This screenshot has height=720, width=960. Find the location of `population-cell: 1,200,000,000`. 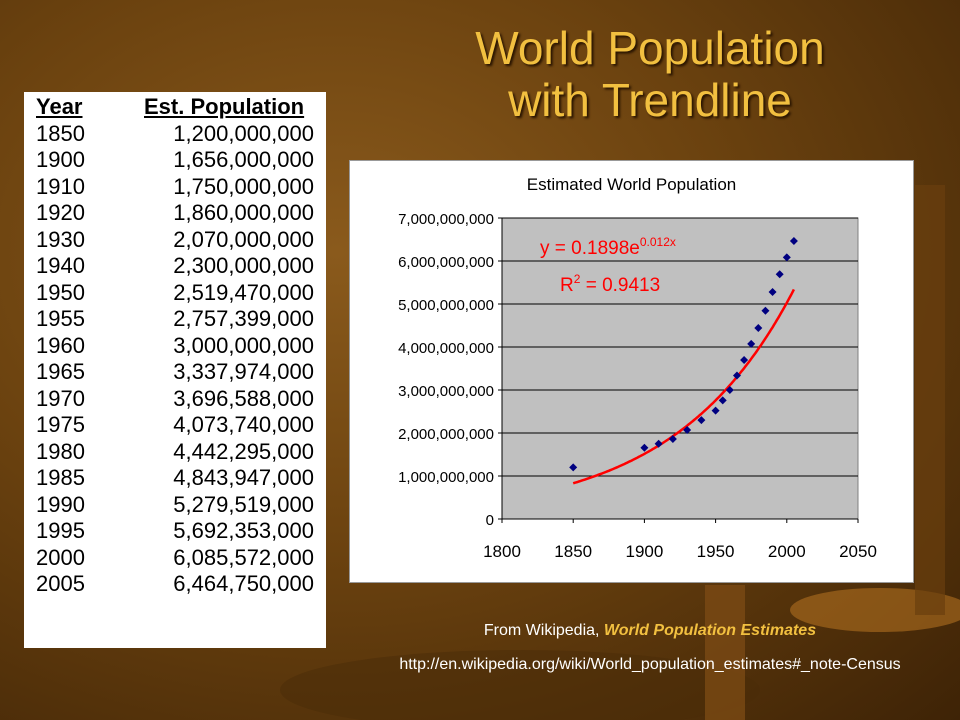

population-cell: 1,200,000,000 is located at coordinates (243, 133).